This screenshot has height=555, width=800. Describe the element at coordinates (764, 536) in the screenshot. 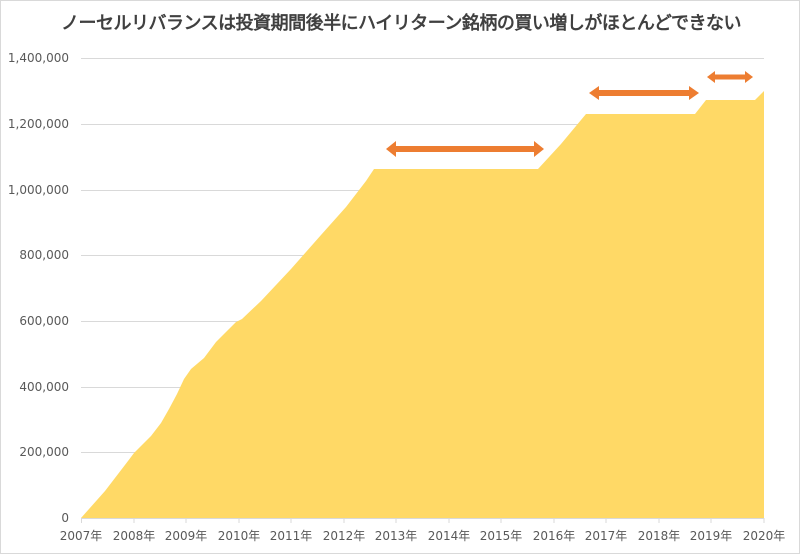

I see `x-tick-label: 2020年` at that location.